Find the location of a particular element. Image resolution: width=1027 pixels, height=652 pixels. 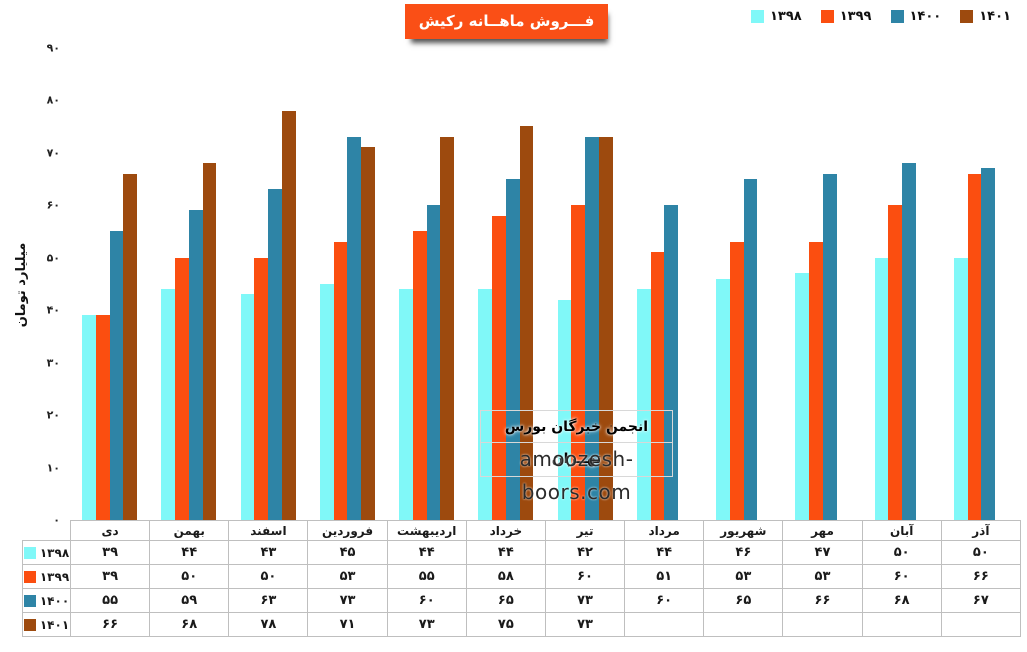

month-header-cell: مرداد is located at coordinates (664, 530).